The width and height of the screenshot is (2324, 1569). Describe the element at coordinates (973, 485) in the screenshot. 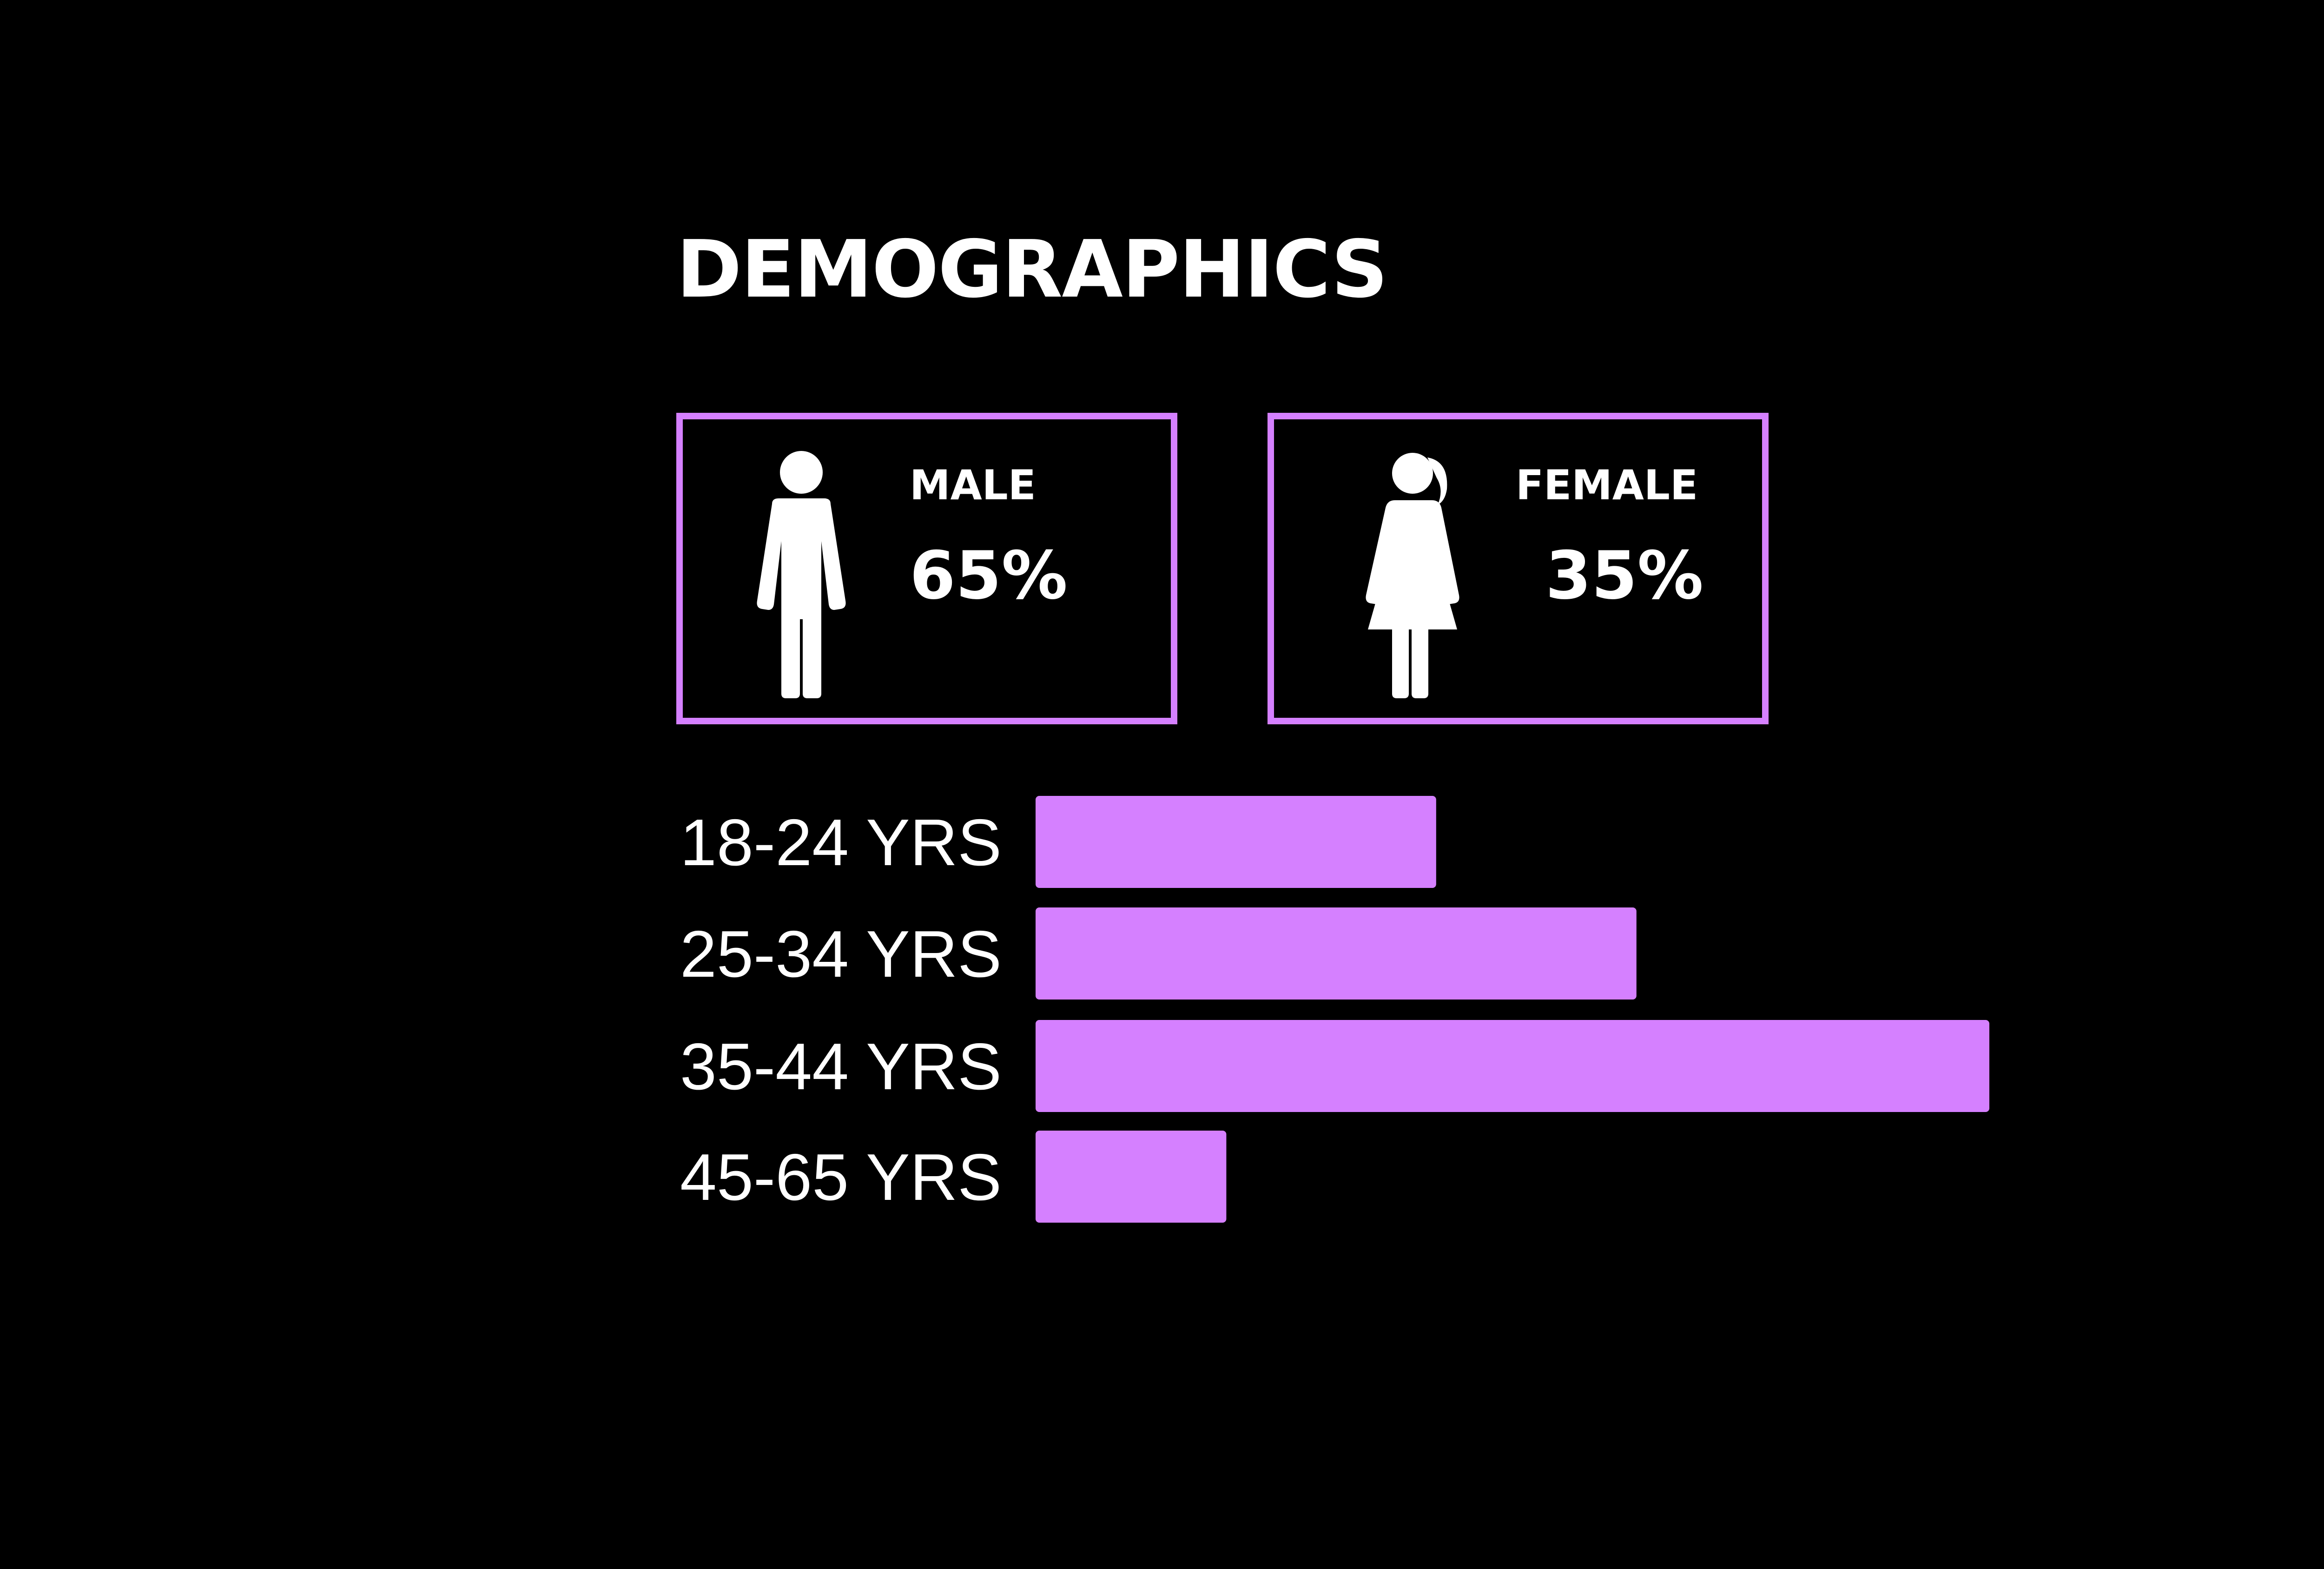

I see `male-label: MALE` at that location.